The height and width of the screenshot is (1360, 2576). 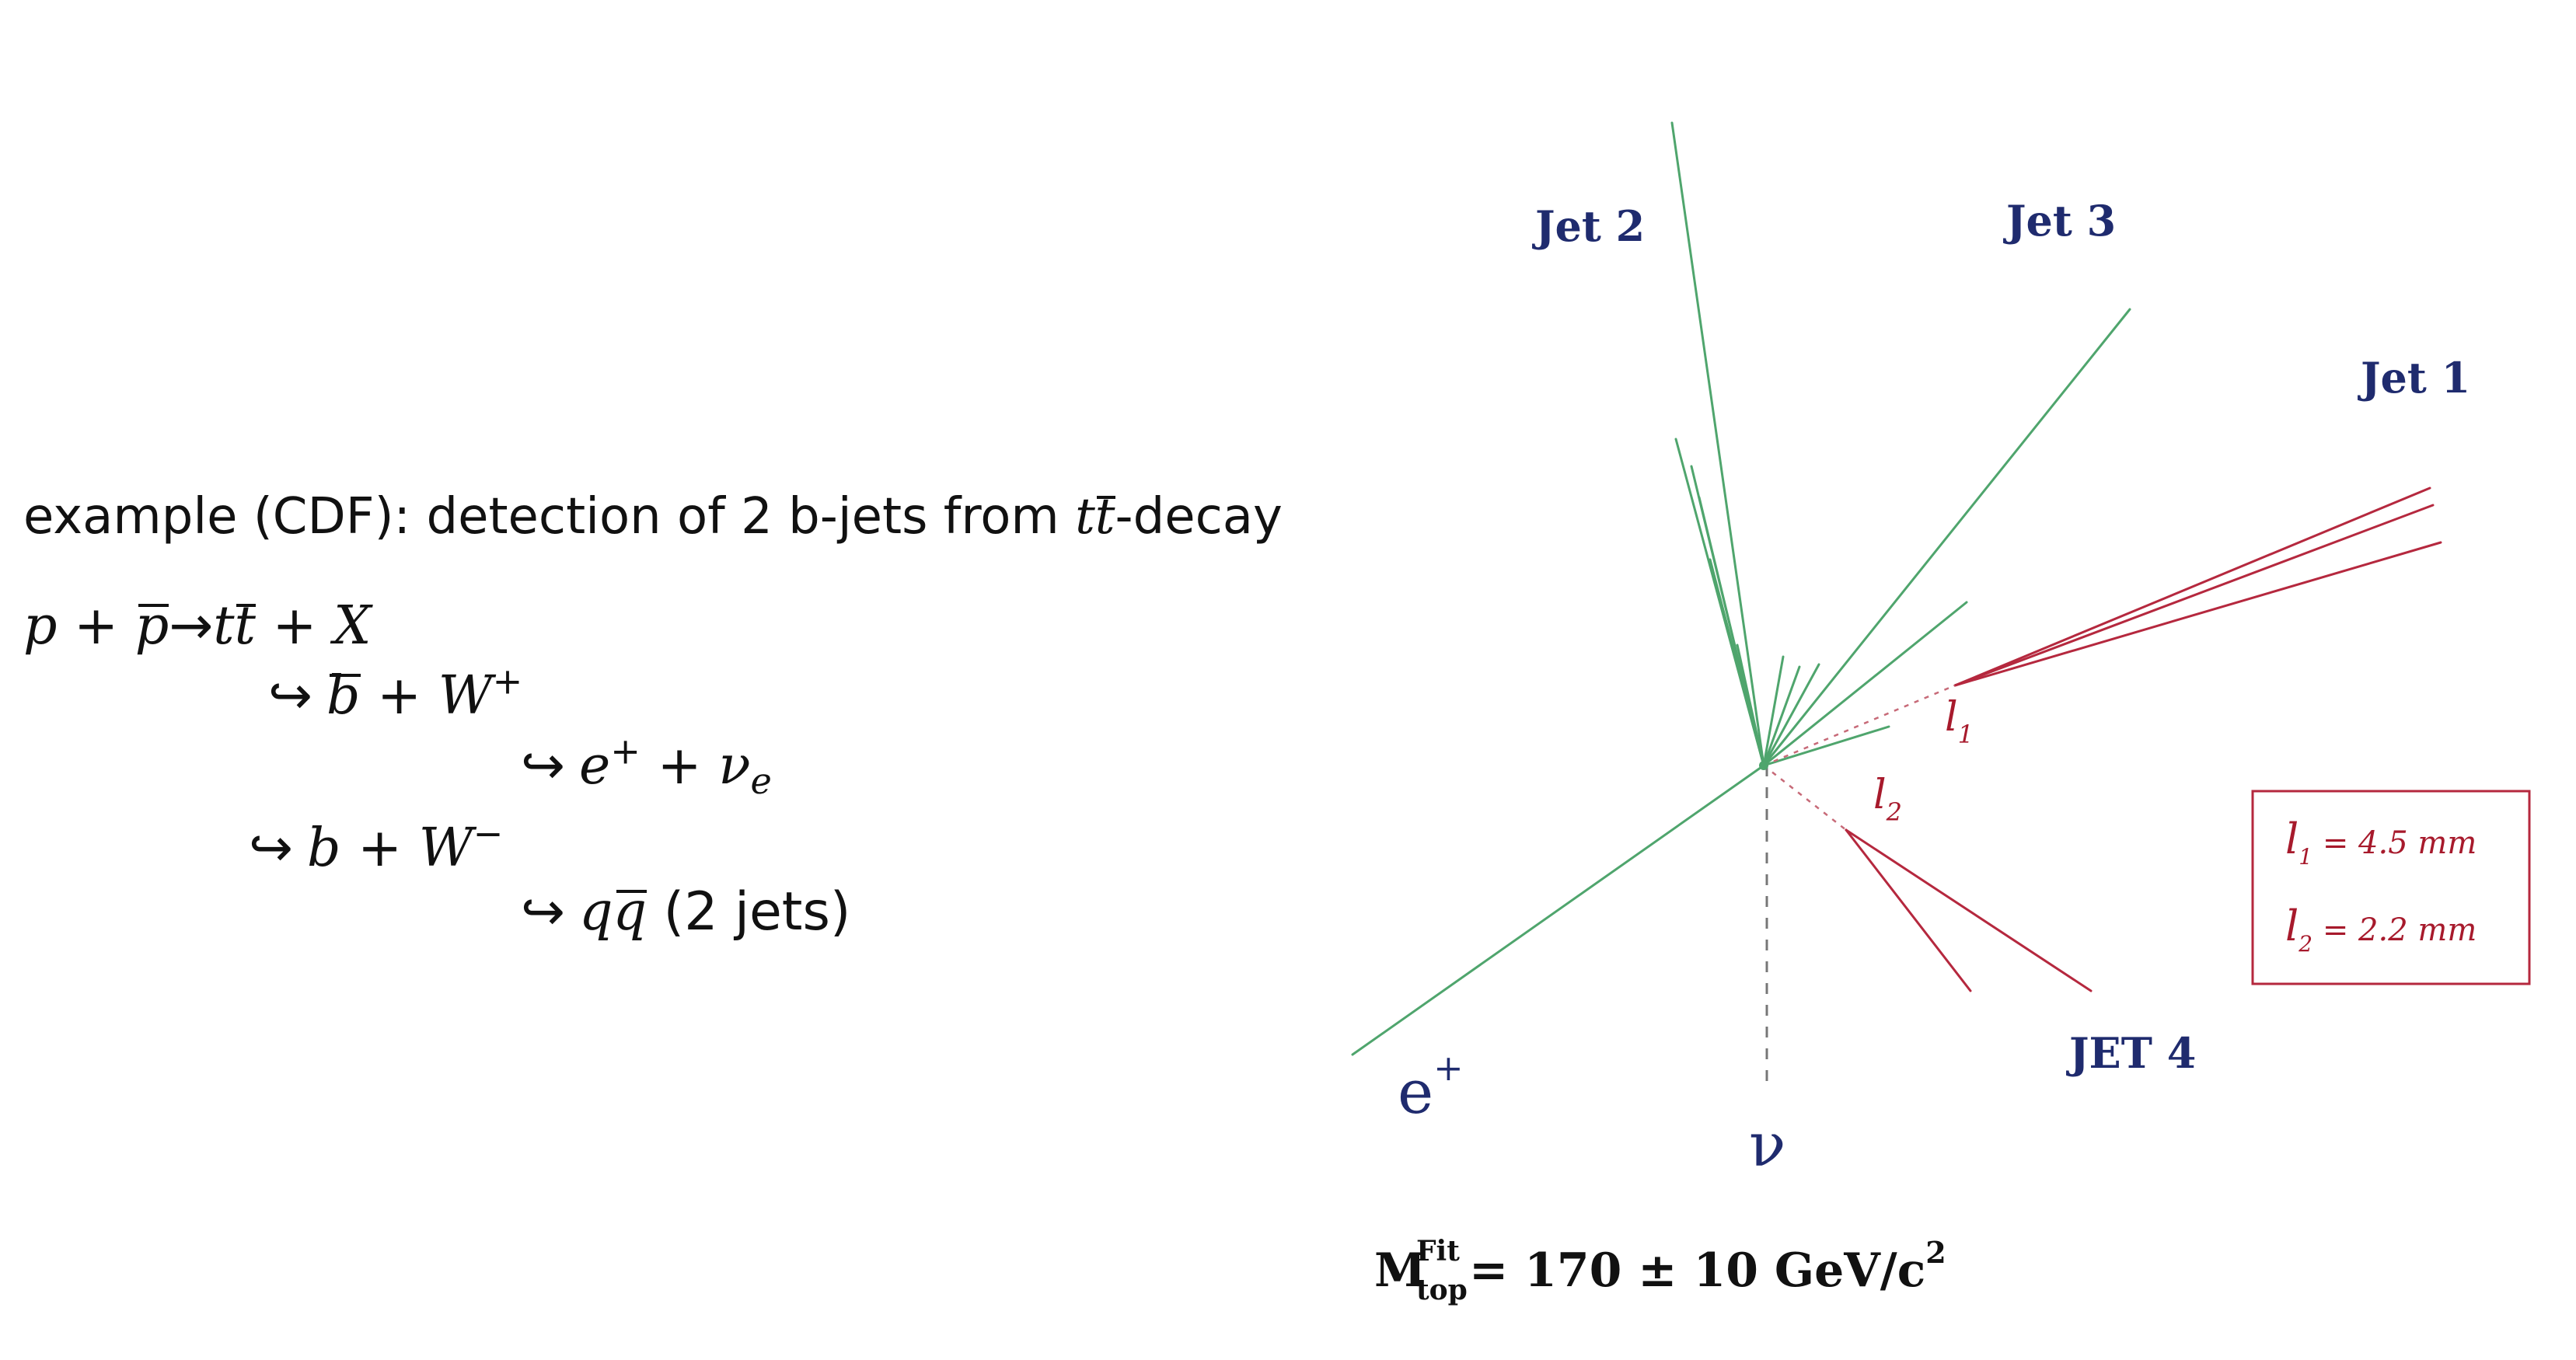 What do you see at coordinates (2305, 944) in the screenshot?
I see `legend-l2-subscript: 2` at bounding box center [2305, 944].